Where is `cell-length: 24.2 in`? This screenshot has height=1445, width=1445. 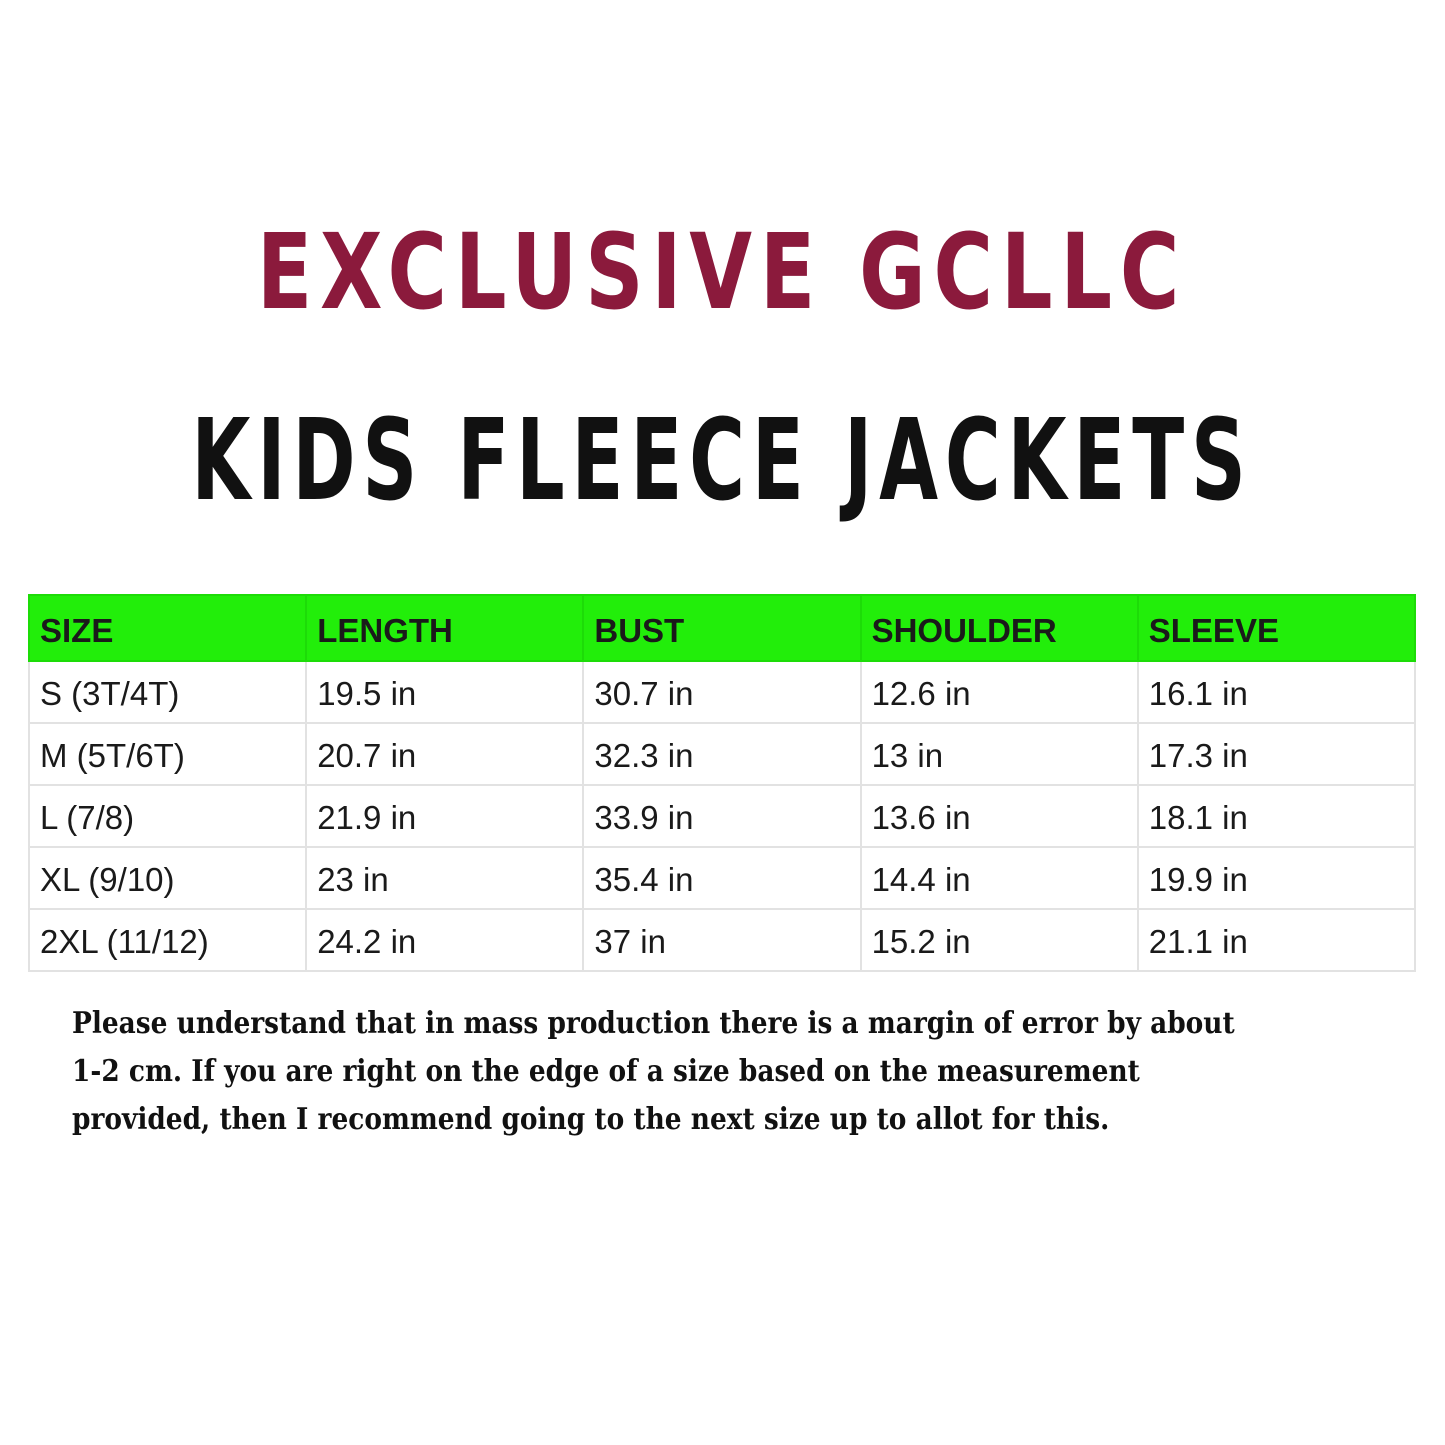 cell-length: 24.2 in is located at coordinates (445, 940).